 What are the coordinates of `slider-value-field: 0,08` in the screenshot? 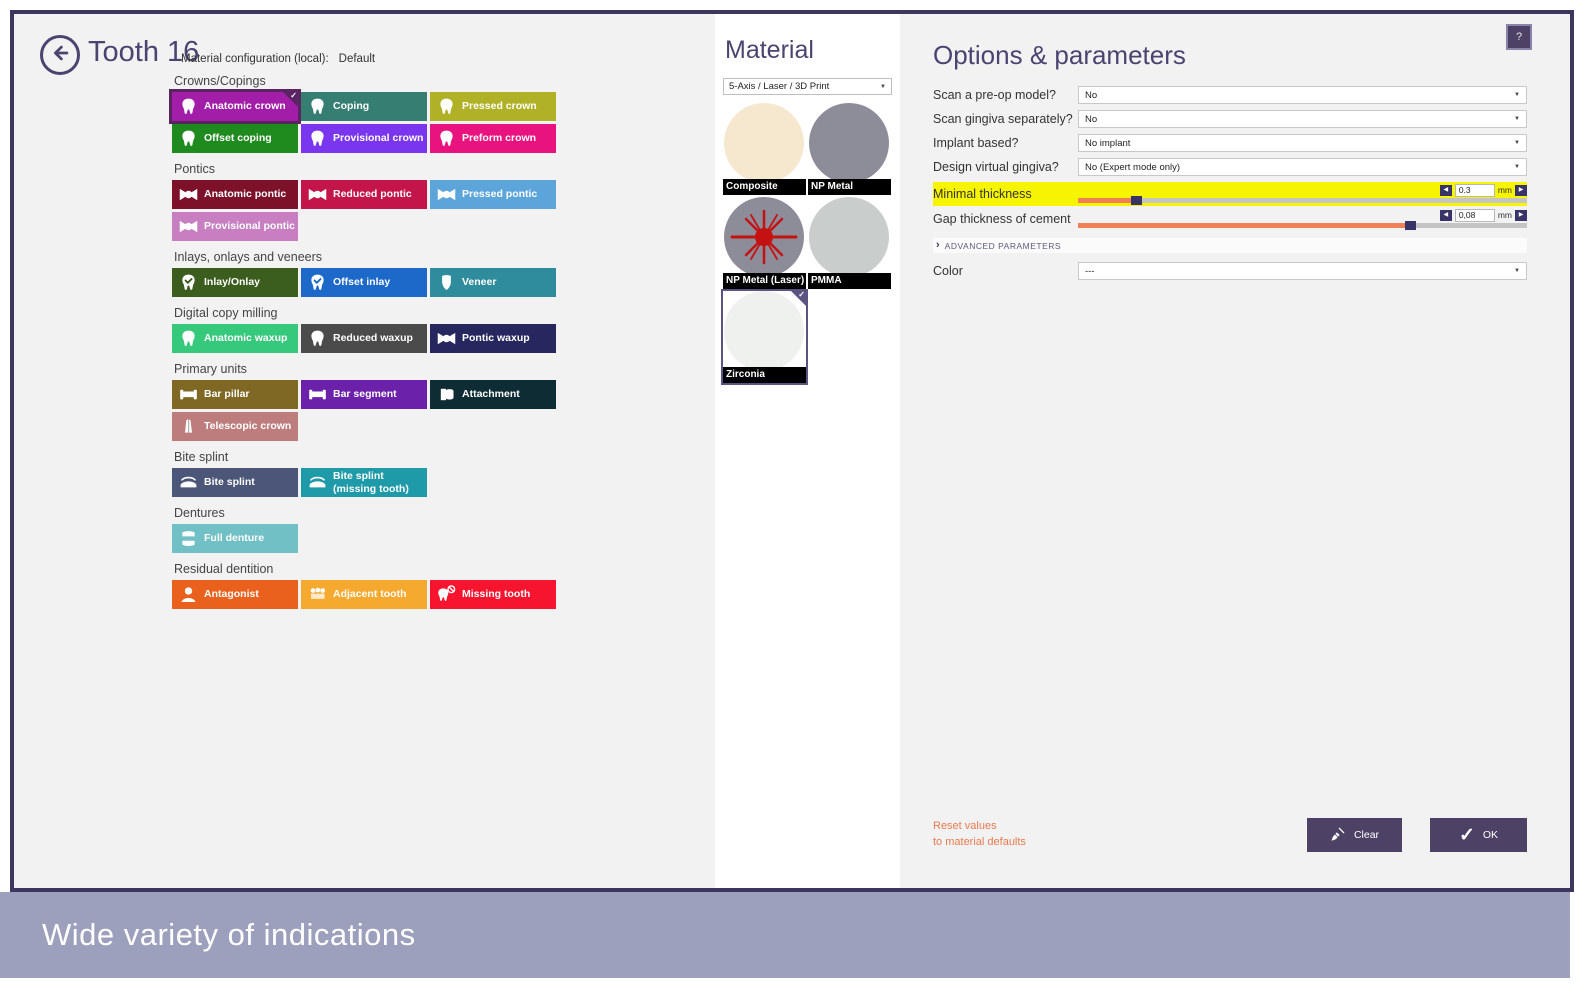 It's located at (1474, 215).